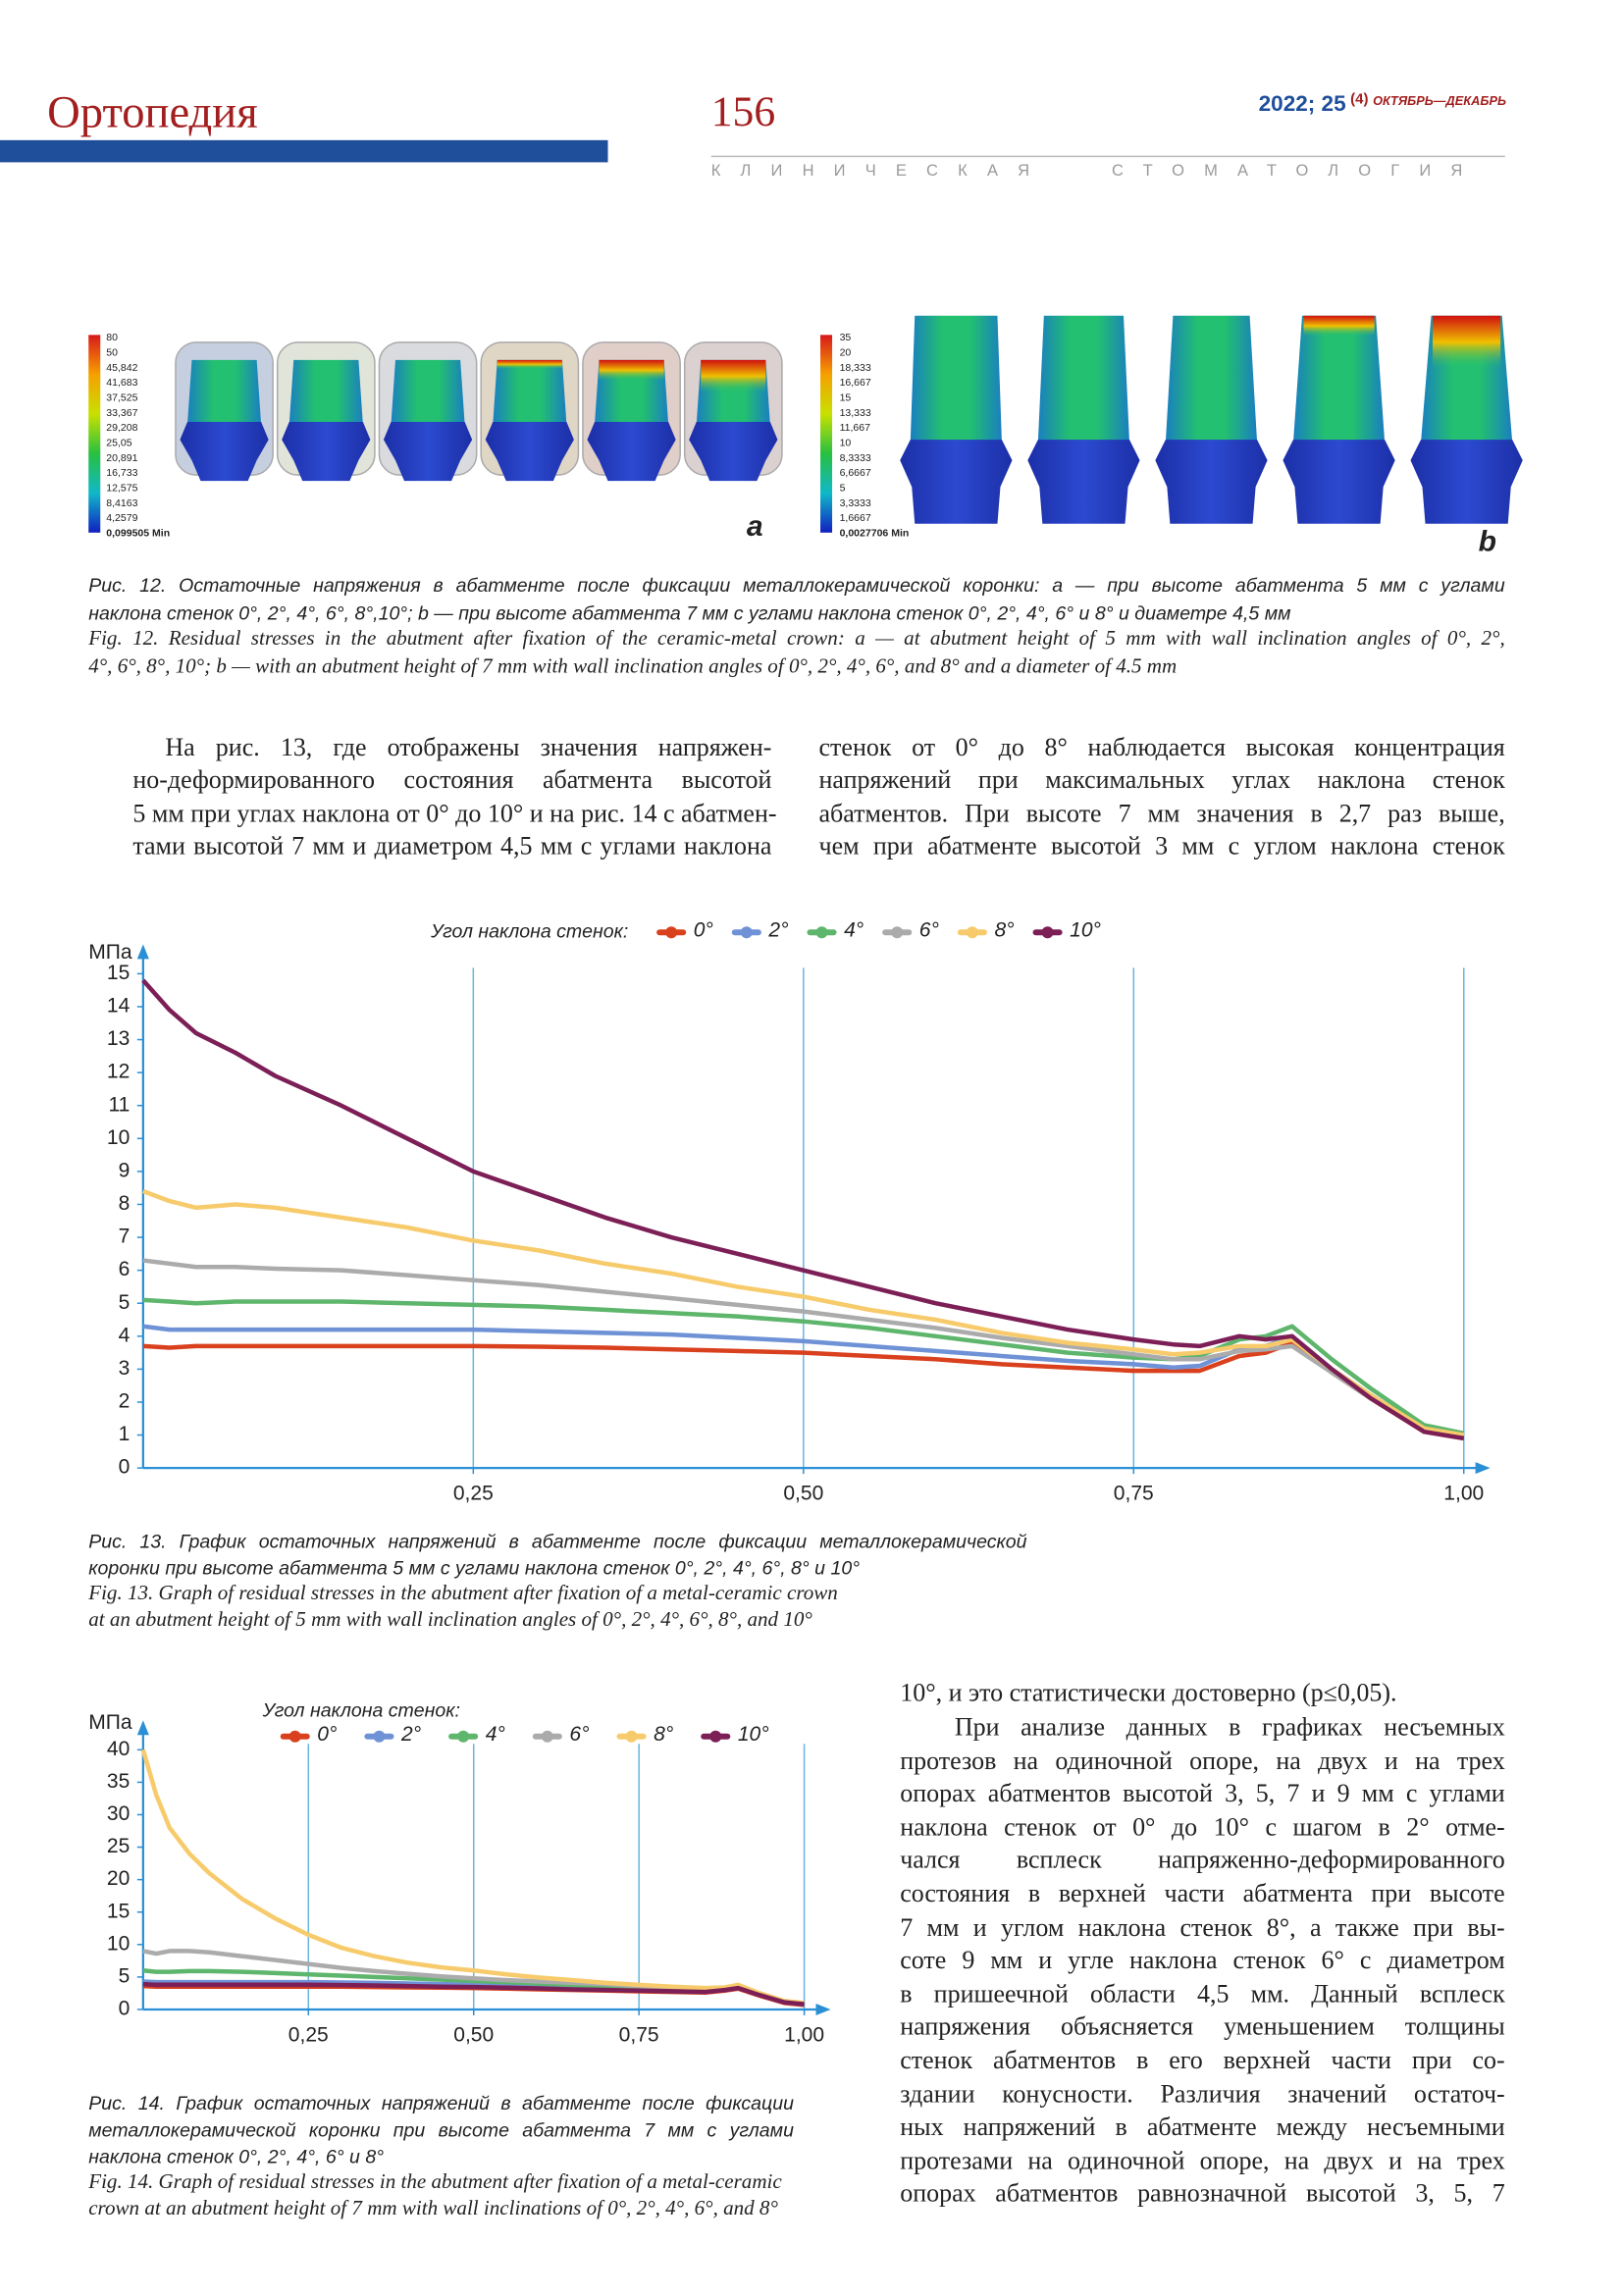  What do you see at coordinates (119, 1006) in the screenshot?
I see `y-tick-label: 14` at bounding box center [119, 1006].